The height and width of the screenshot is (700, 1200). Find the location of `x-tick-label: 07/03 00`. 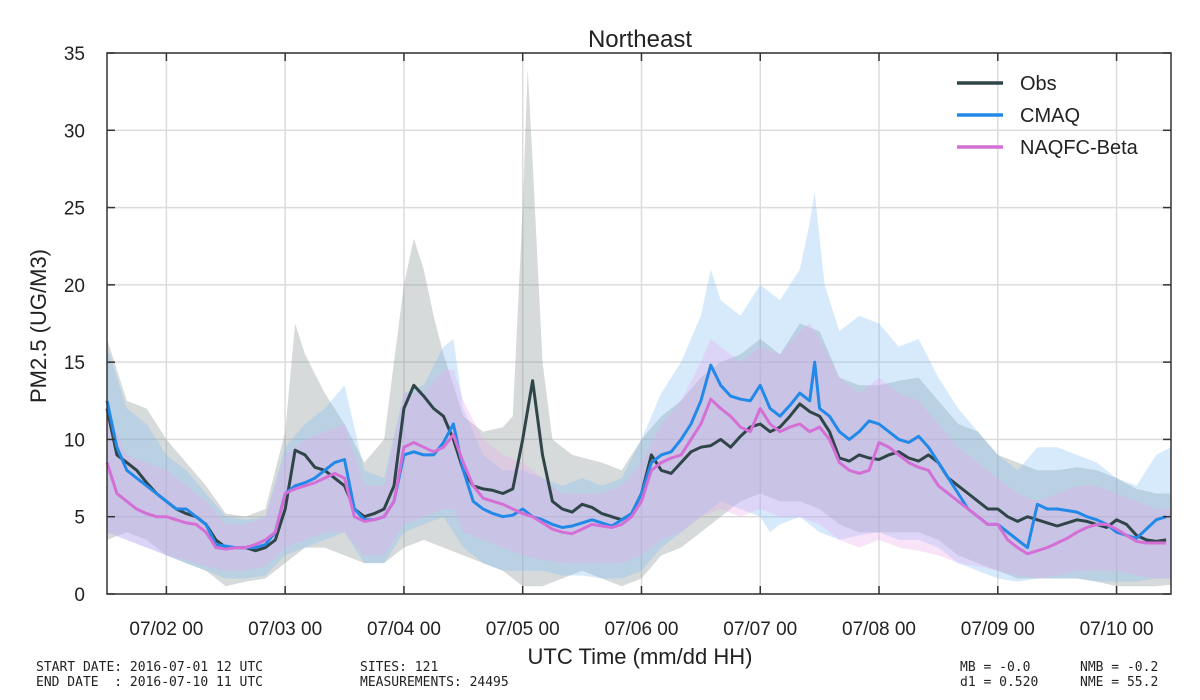

x-tick-label: 07/03 00 is located at coordinates (285, 629).